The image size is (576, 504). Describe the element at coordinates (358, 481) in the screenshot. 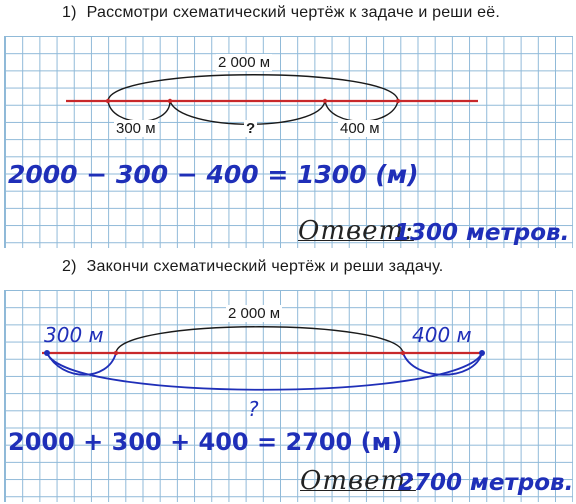

I see `task-2-answer-word: Ответ:` at that location.